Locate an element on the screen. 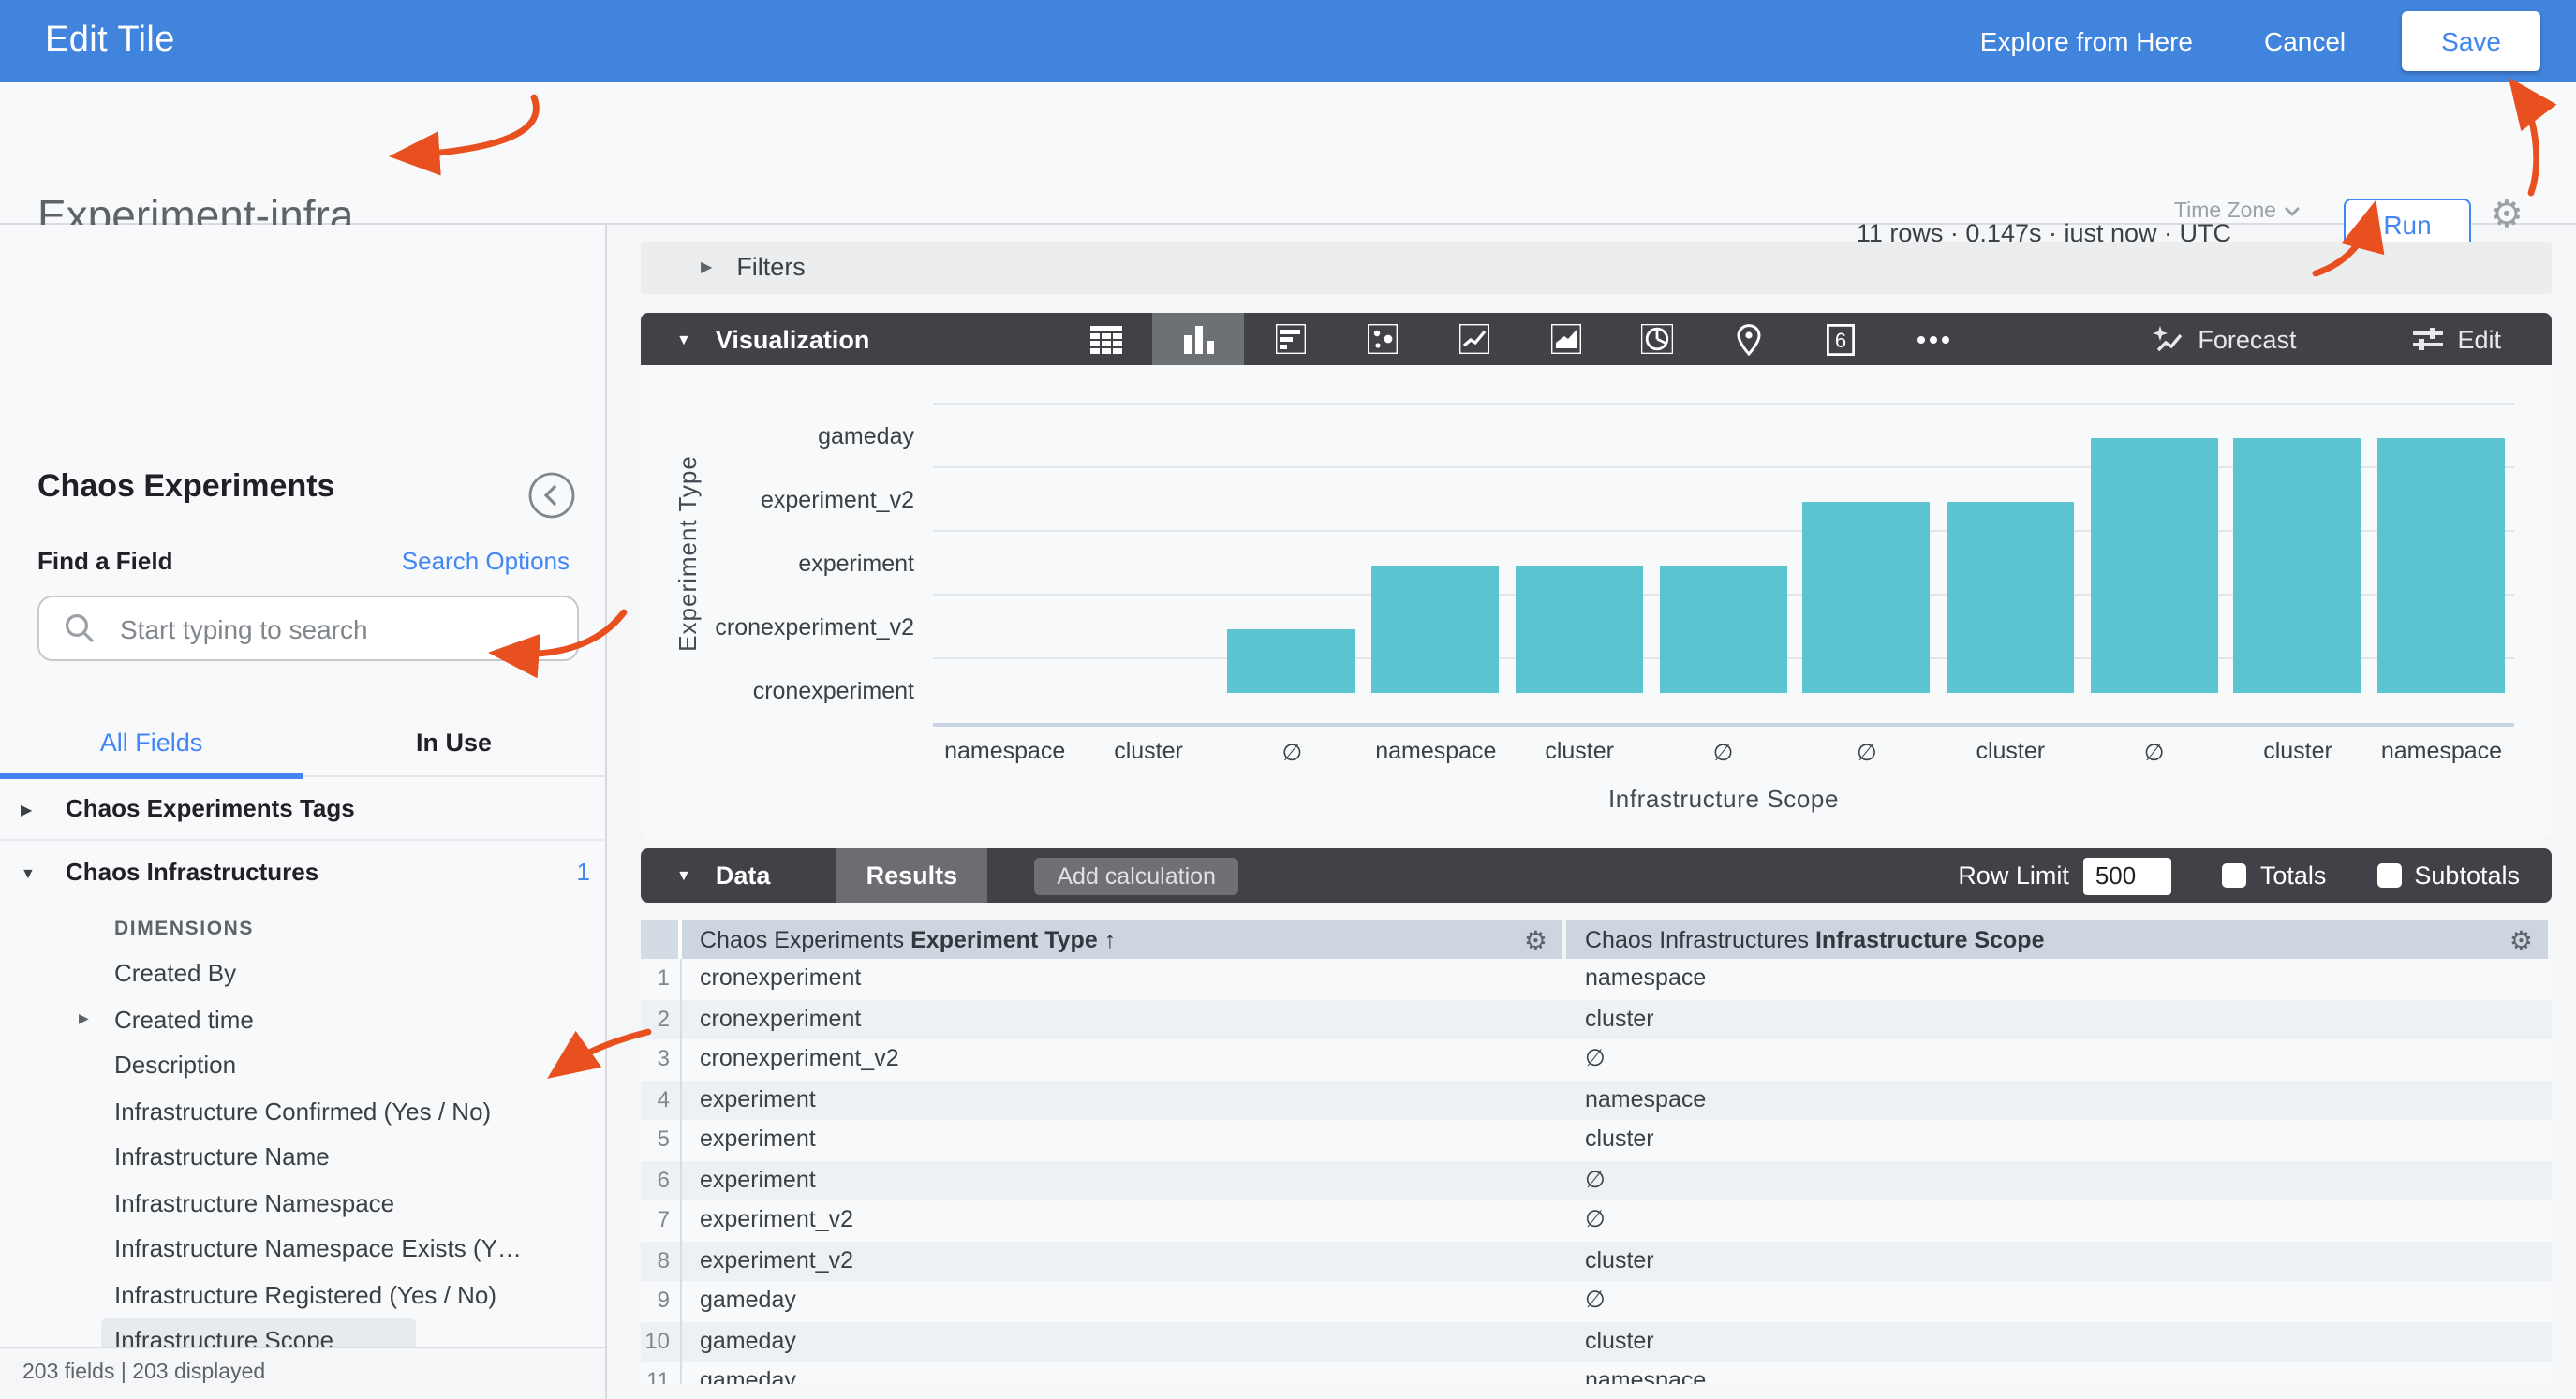 The width and height of the screenshot is (2576, 1399). sidebar-field-infrastructure-registered-yes-no: Infrastructure Registered (Yes / No) is located at coordinates (303, 1296).